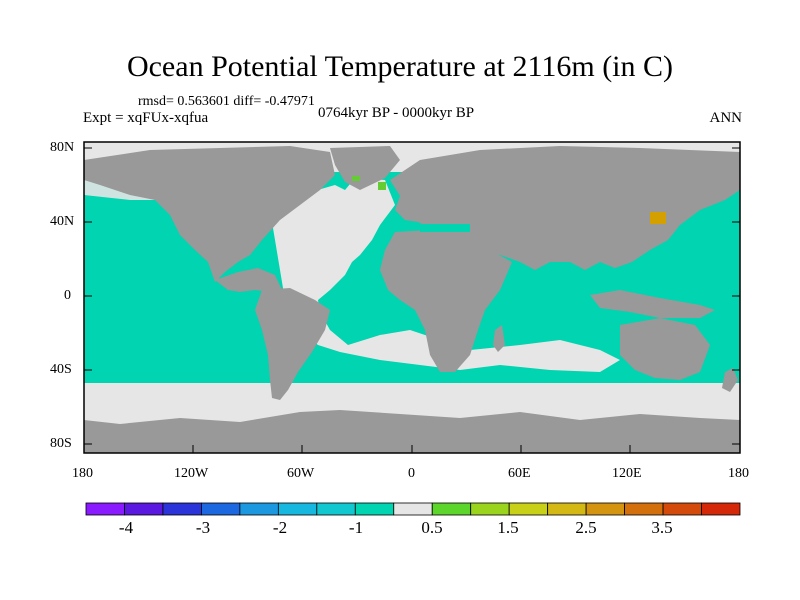  Describe the element at coordinates (396, 113) in the screenshot. I see `period-label: 0764kyr BP - 0000kyr BP` at that location.